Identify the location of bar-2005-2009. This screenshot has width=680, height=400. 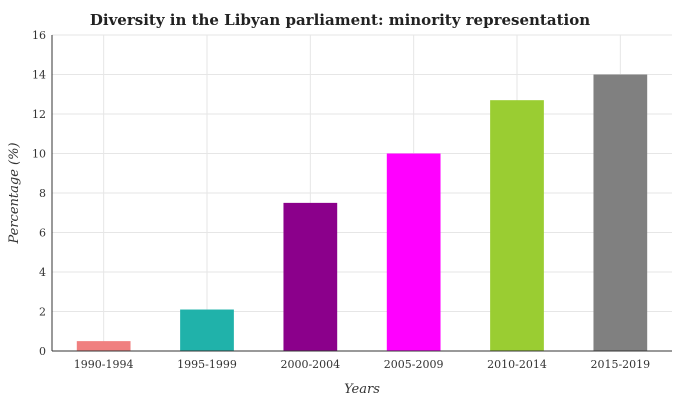
(413, 252).